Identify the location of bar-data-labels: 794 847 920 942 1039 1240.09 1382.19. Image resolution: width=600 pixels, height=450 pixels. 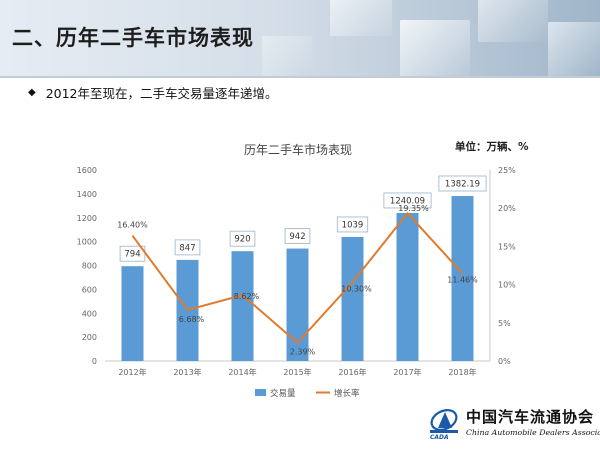
(303, 218).